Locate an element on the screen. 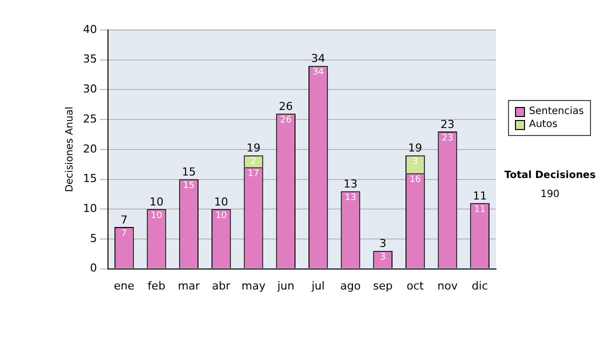  x-tick-label: may is located at coordinates (254, 285).